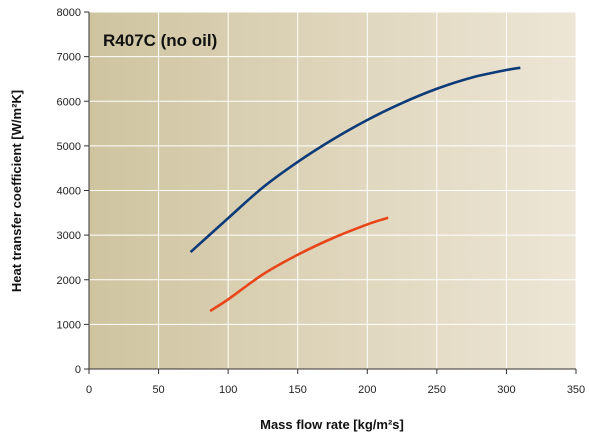 This screenshot has height=439, width=589. What do you see at coordinates (298, 390) in the screenshot?
I see `x-tick-label: 150` at bounding box center [298, 390].